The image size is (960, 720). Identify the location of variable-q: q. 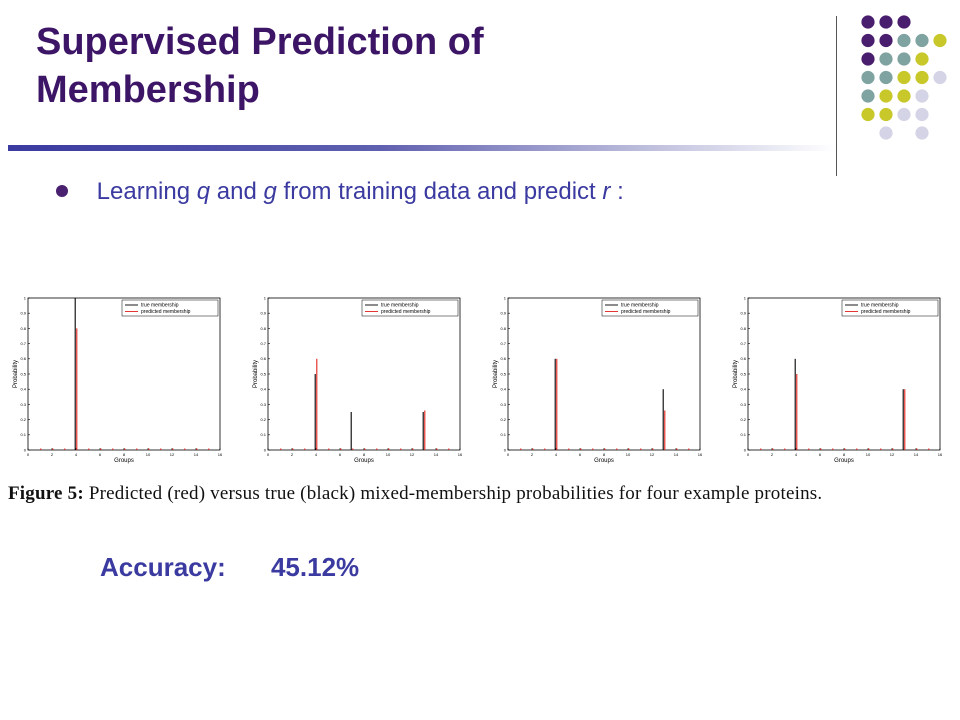
(203, 191).